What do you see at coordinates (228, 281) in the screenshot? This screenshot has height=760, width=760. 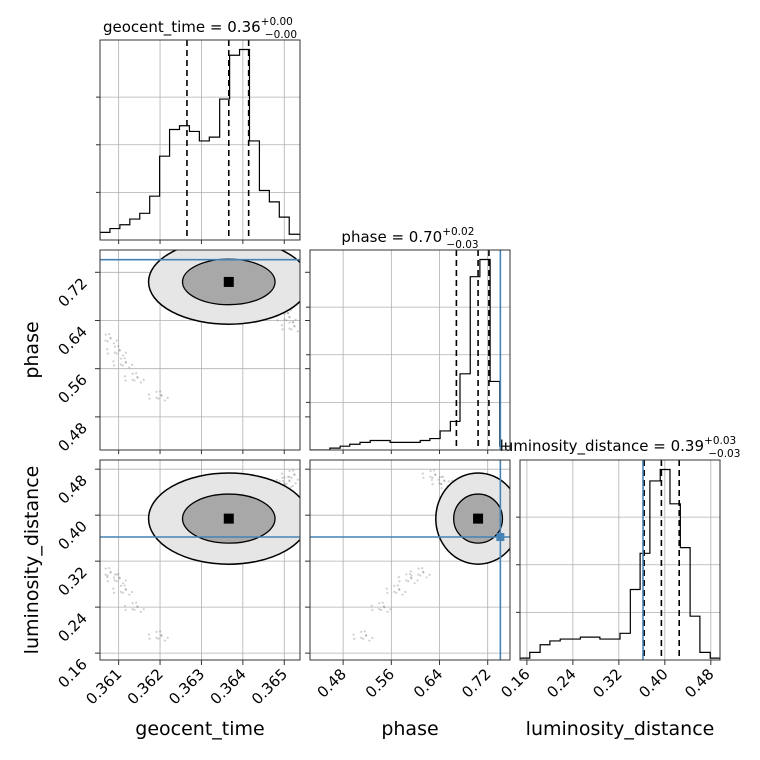 I see `density-peak-geocent-time-vs-phase` at bounding box center [228, 281].